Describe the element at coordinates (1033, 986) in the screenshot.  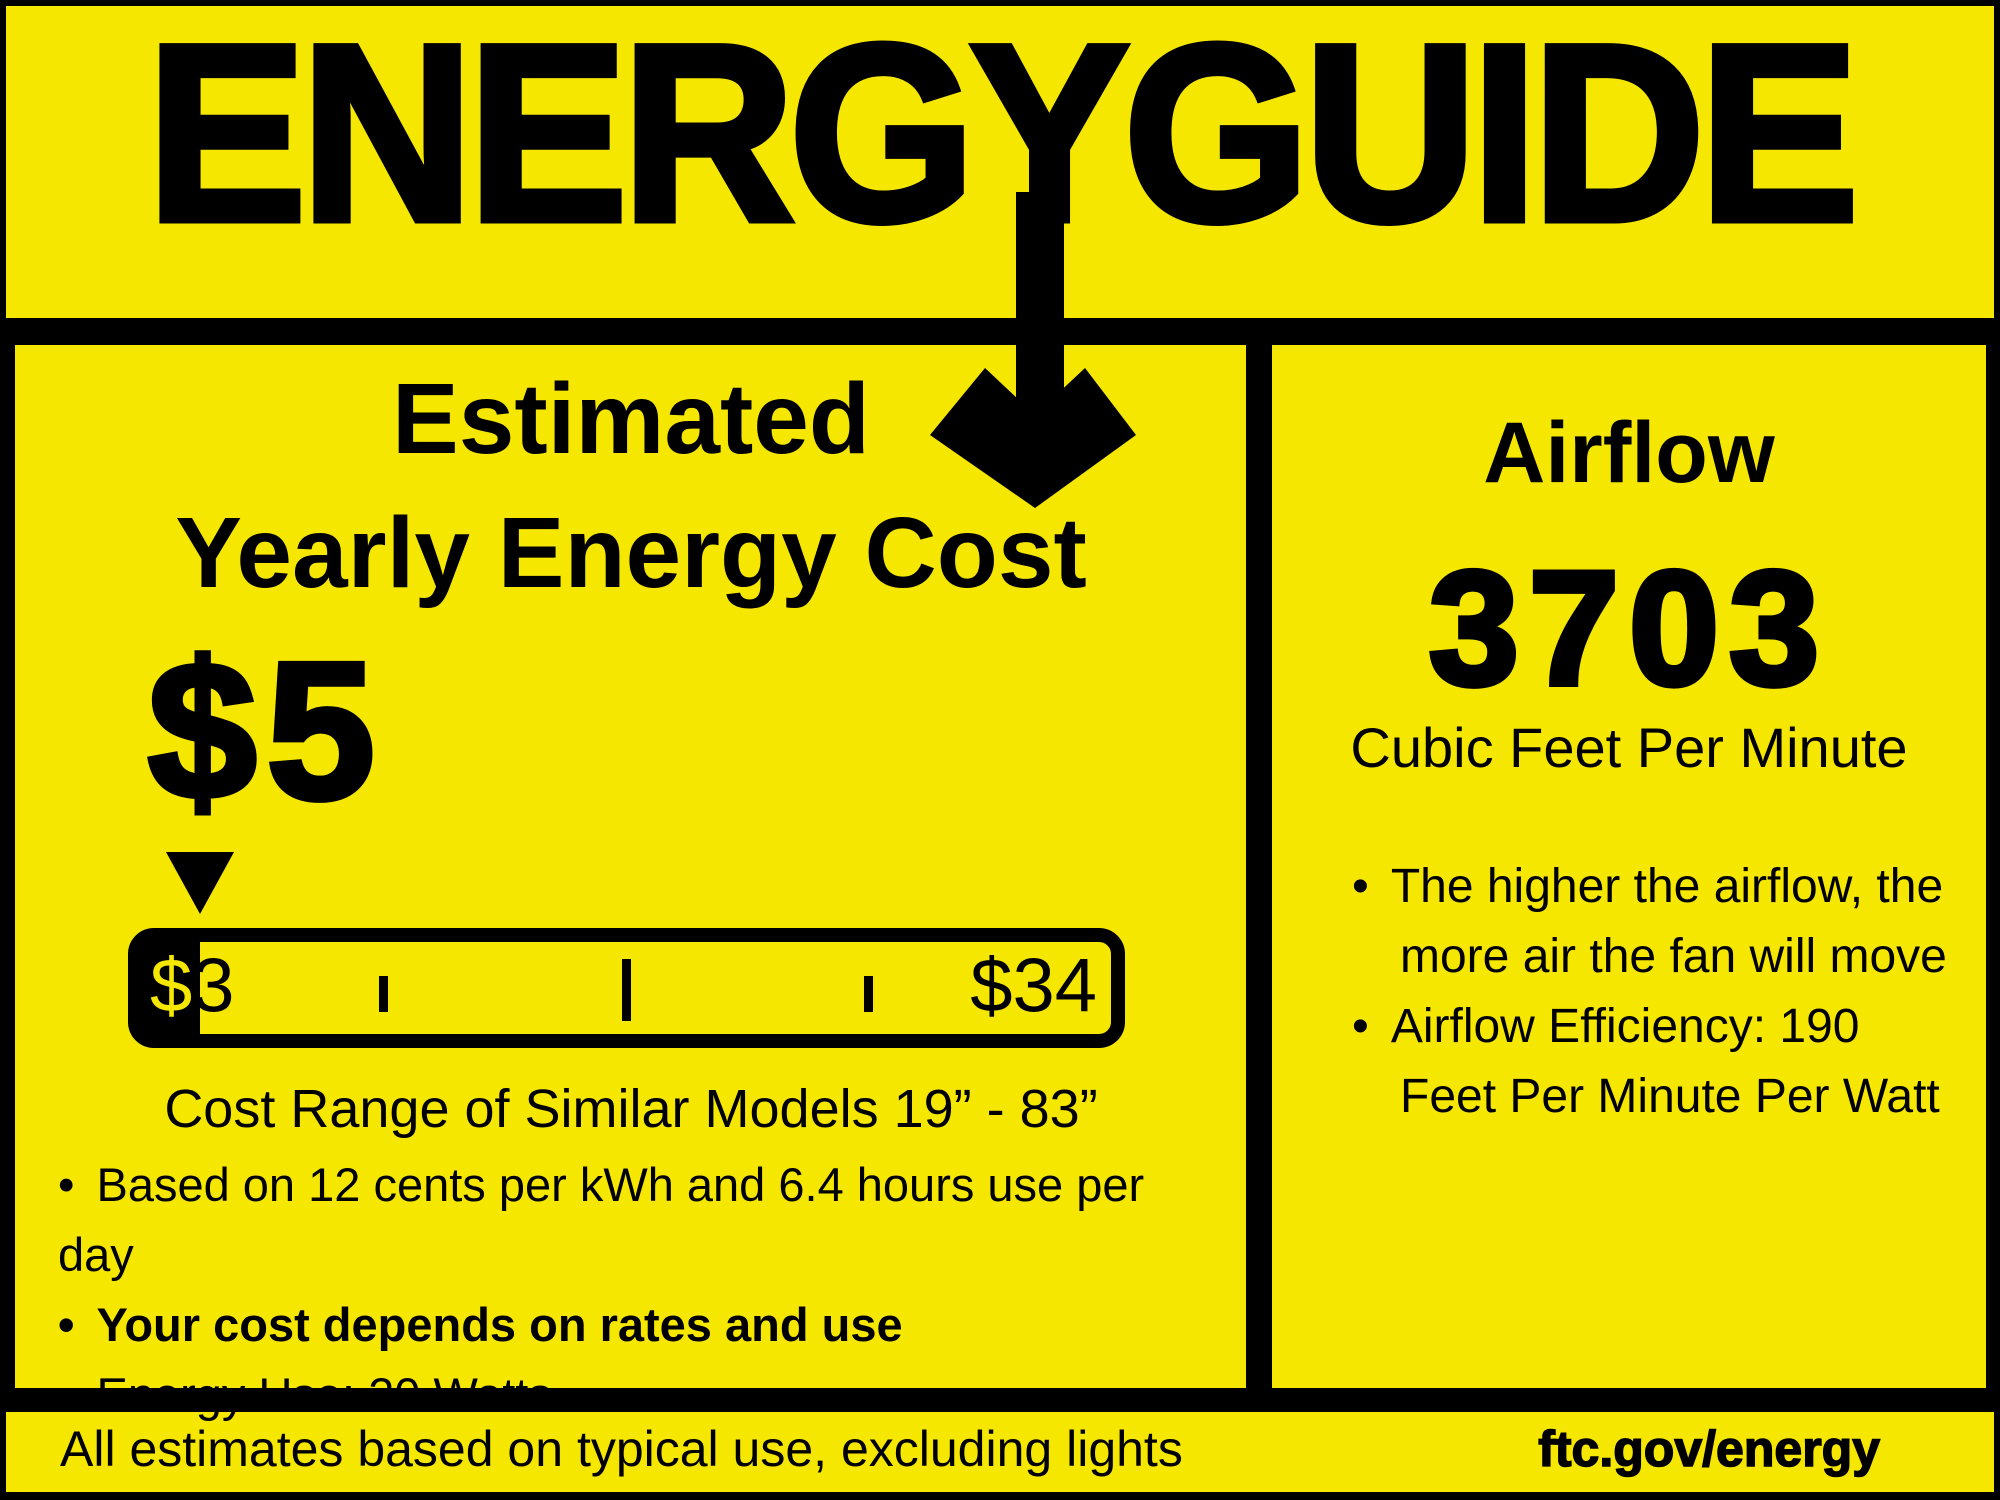
I see `scale-max-label: $34` at that location.